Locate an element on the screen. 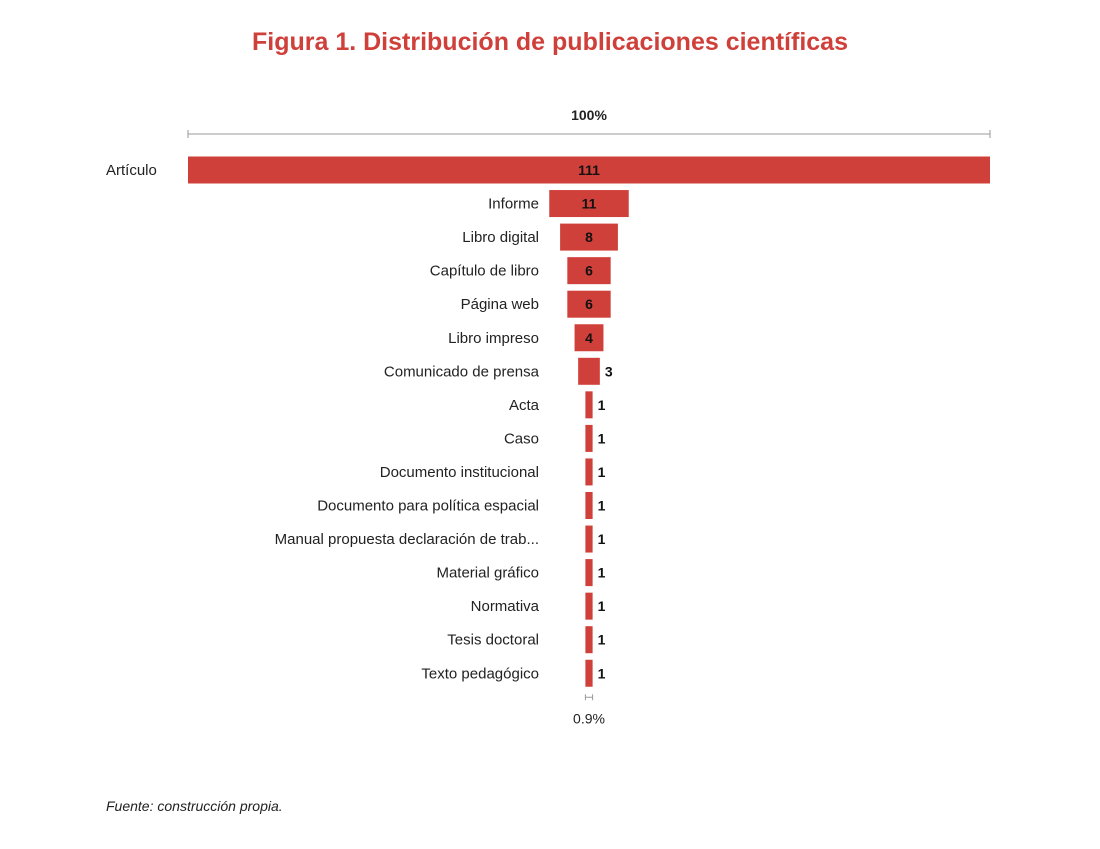  bar-row: Página web 6 is located at coordinates (536, 304).